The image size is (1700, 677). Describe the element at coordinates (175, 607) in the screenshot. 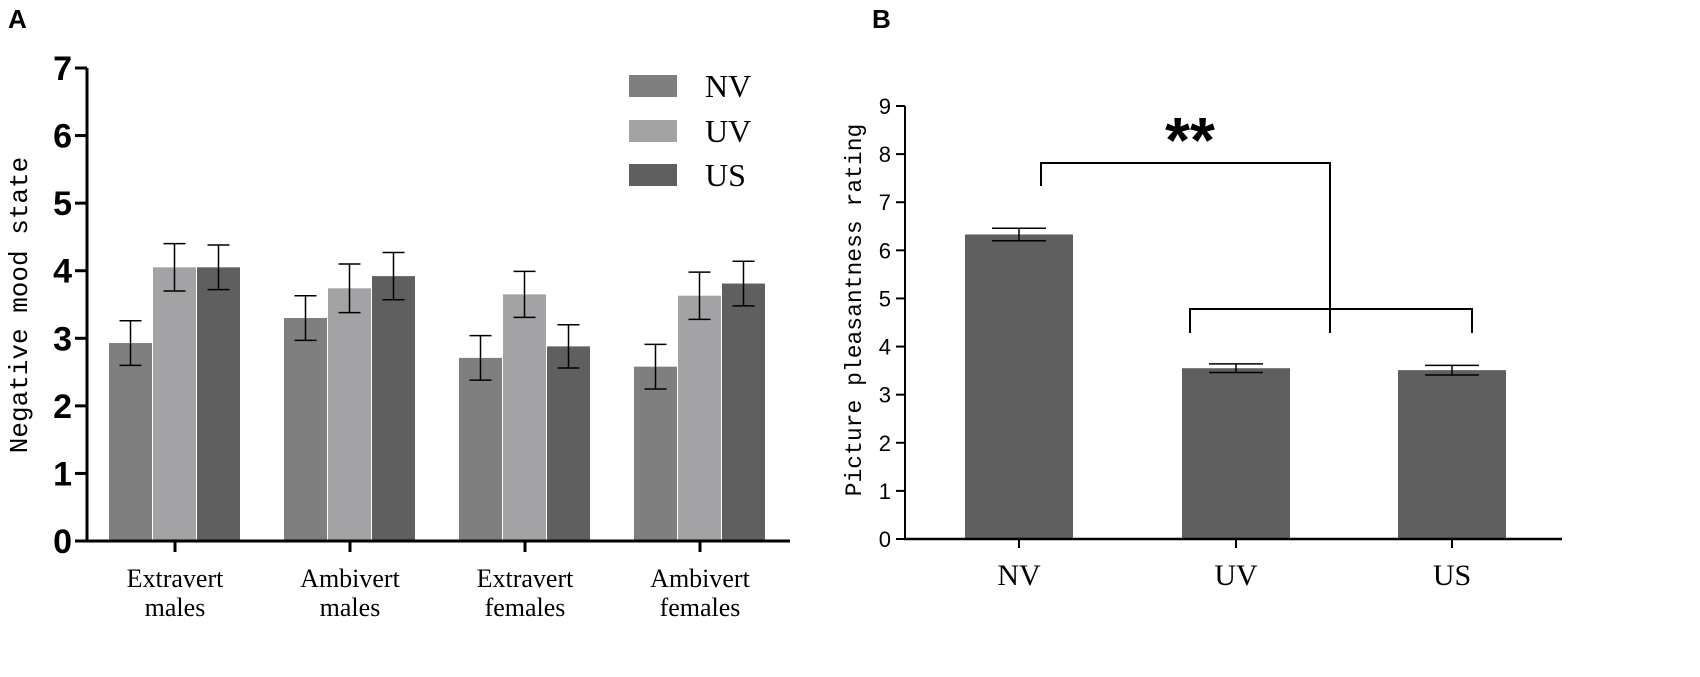

I see `x-tick-label-1-line2: males` at that location.